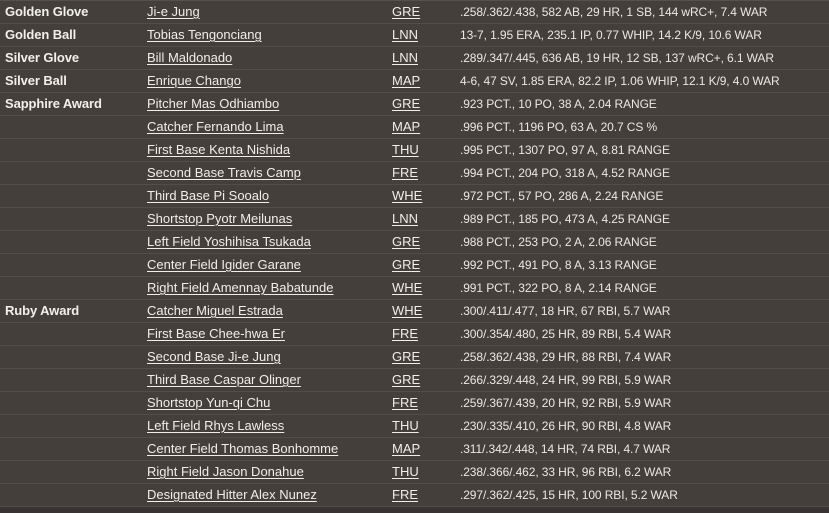 This screenshot has width=829, height=513. What do you see at coordinates (232, 494) in the screenshot?
I see `player-link: Designated Hitter Alex Nunez` at bounding box center [232, 494].